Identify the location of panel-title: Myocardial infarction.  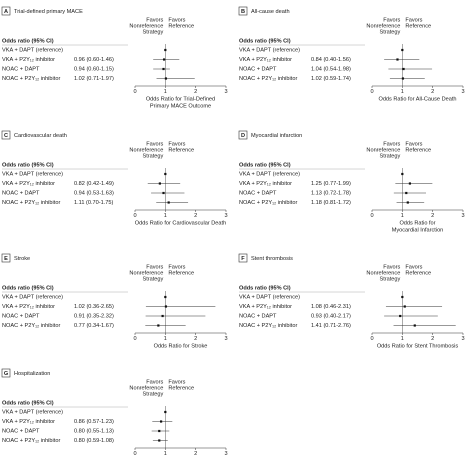
(276, 136).